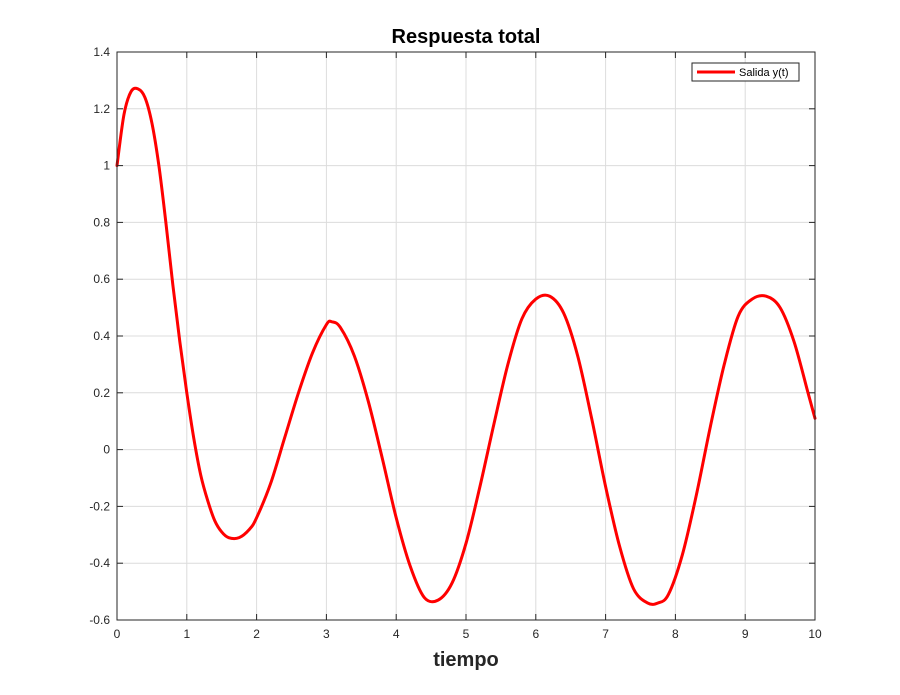  I want to click on x-tick-label: 5, so click(466, 634).